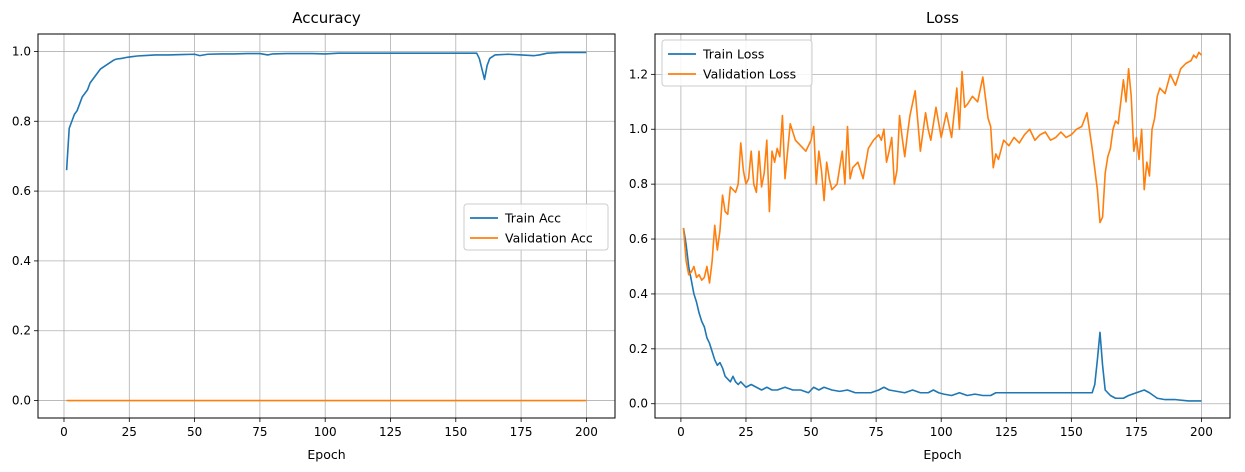 This screenshot has width=1245, height=472. I want to click on legend-label: Validation Acc, so click(549, 238).